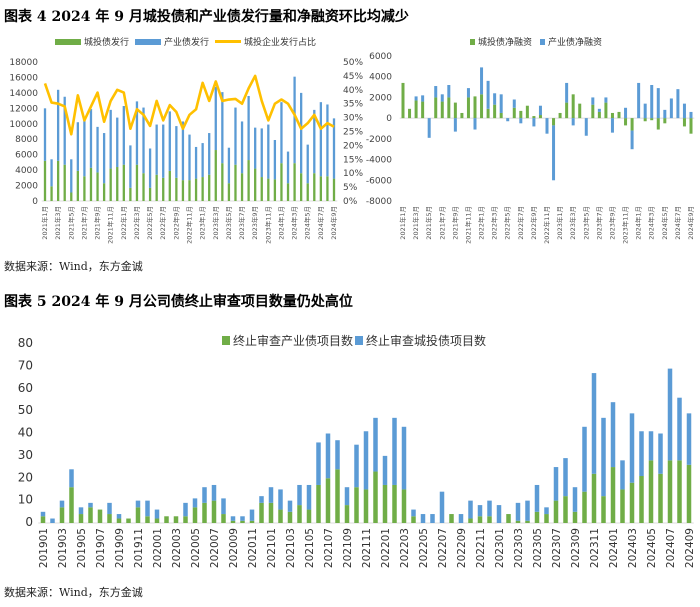  What do you see at coordinates (348, 548) in the screenshot?
I see `x-tick-label: 202109` at bounding box center [348, 548].